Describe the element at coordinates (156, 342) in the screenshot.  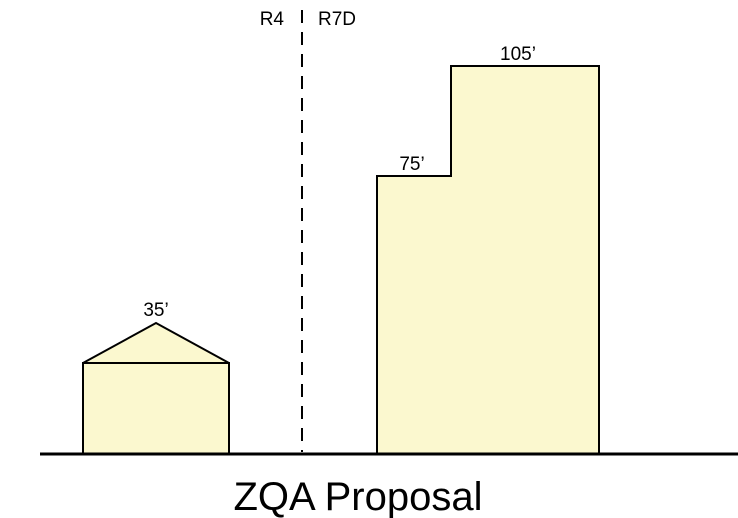
I see `house-roof` at that location.